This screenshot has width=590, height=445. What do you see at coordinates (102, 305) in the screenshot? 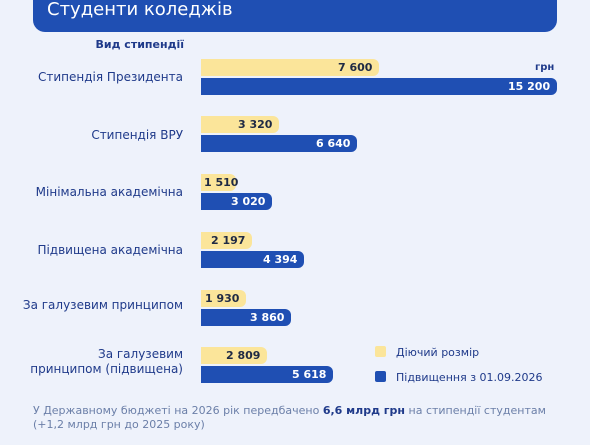
I see `category-label: За галузевим принципом` at bounding box center [102, 305].